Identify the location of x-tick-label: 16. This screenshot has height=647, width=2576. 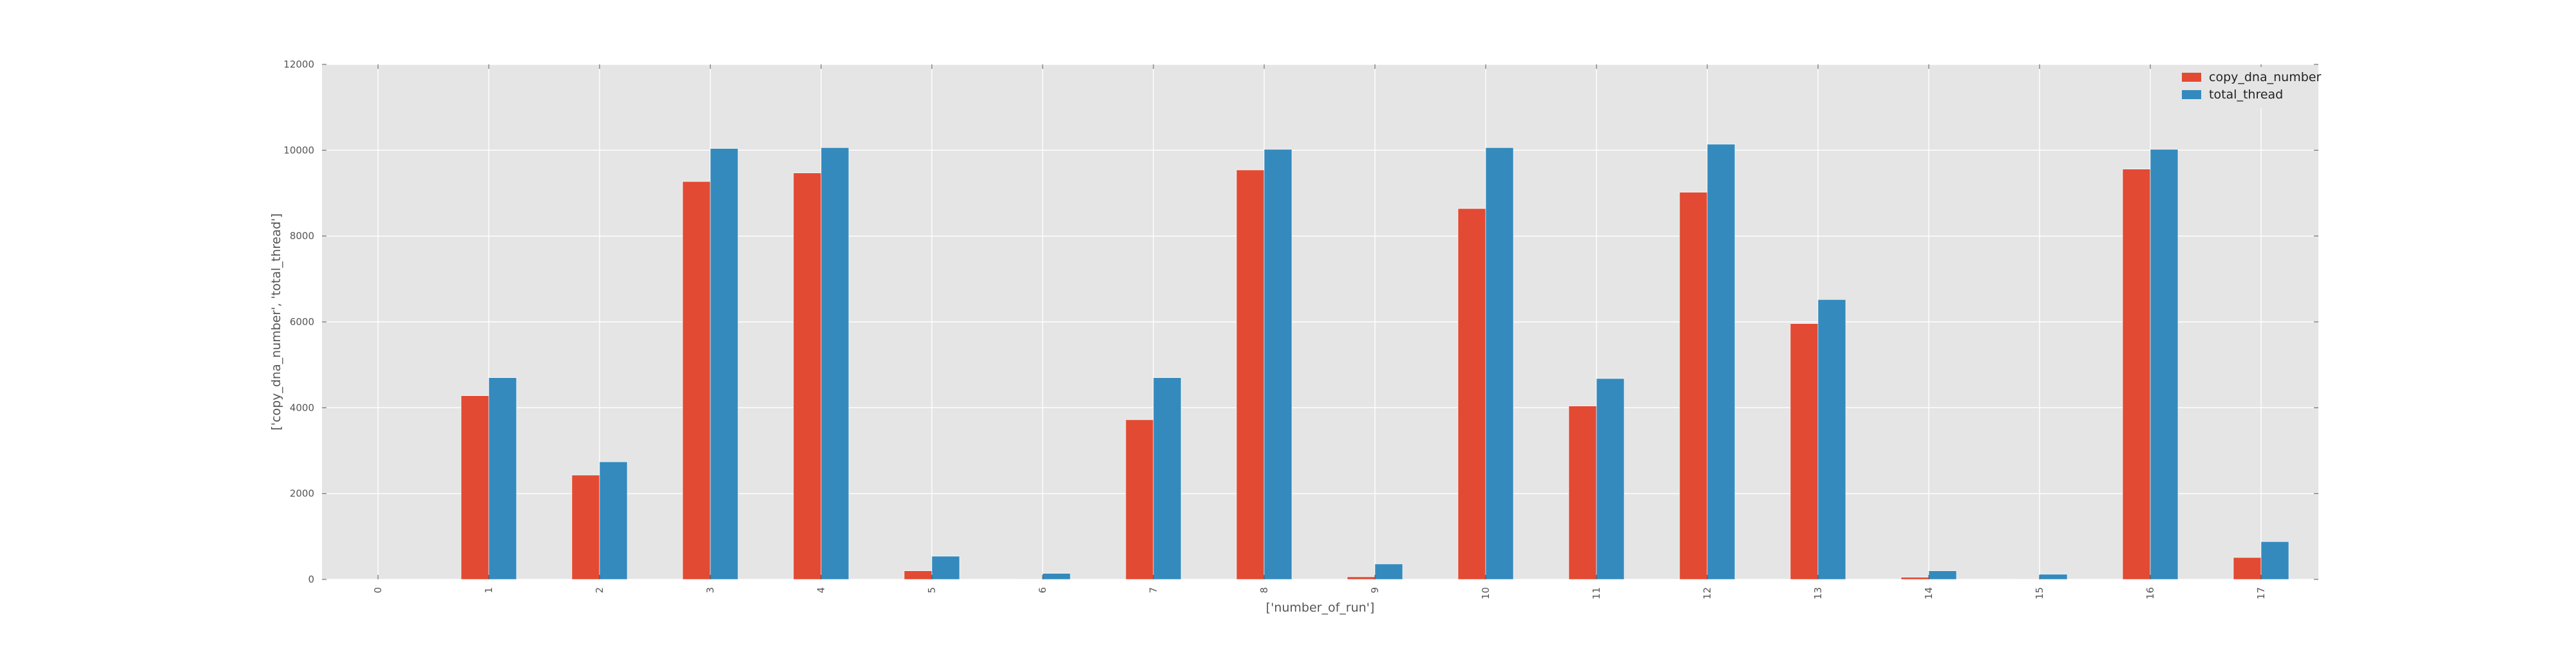
(2150, 593).